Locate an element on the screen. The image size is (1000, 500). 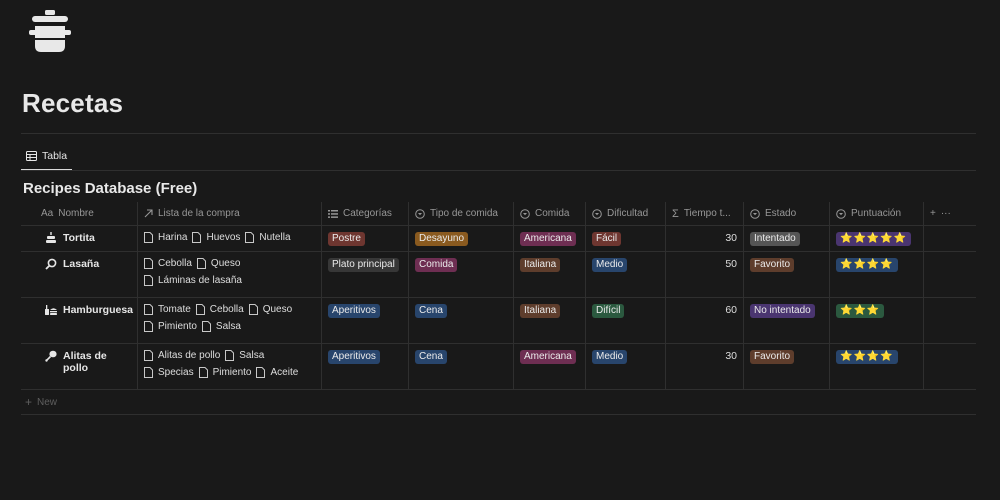
list-item-label: Láminas de lasaña is located at coordinates (200, 280).